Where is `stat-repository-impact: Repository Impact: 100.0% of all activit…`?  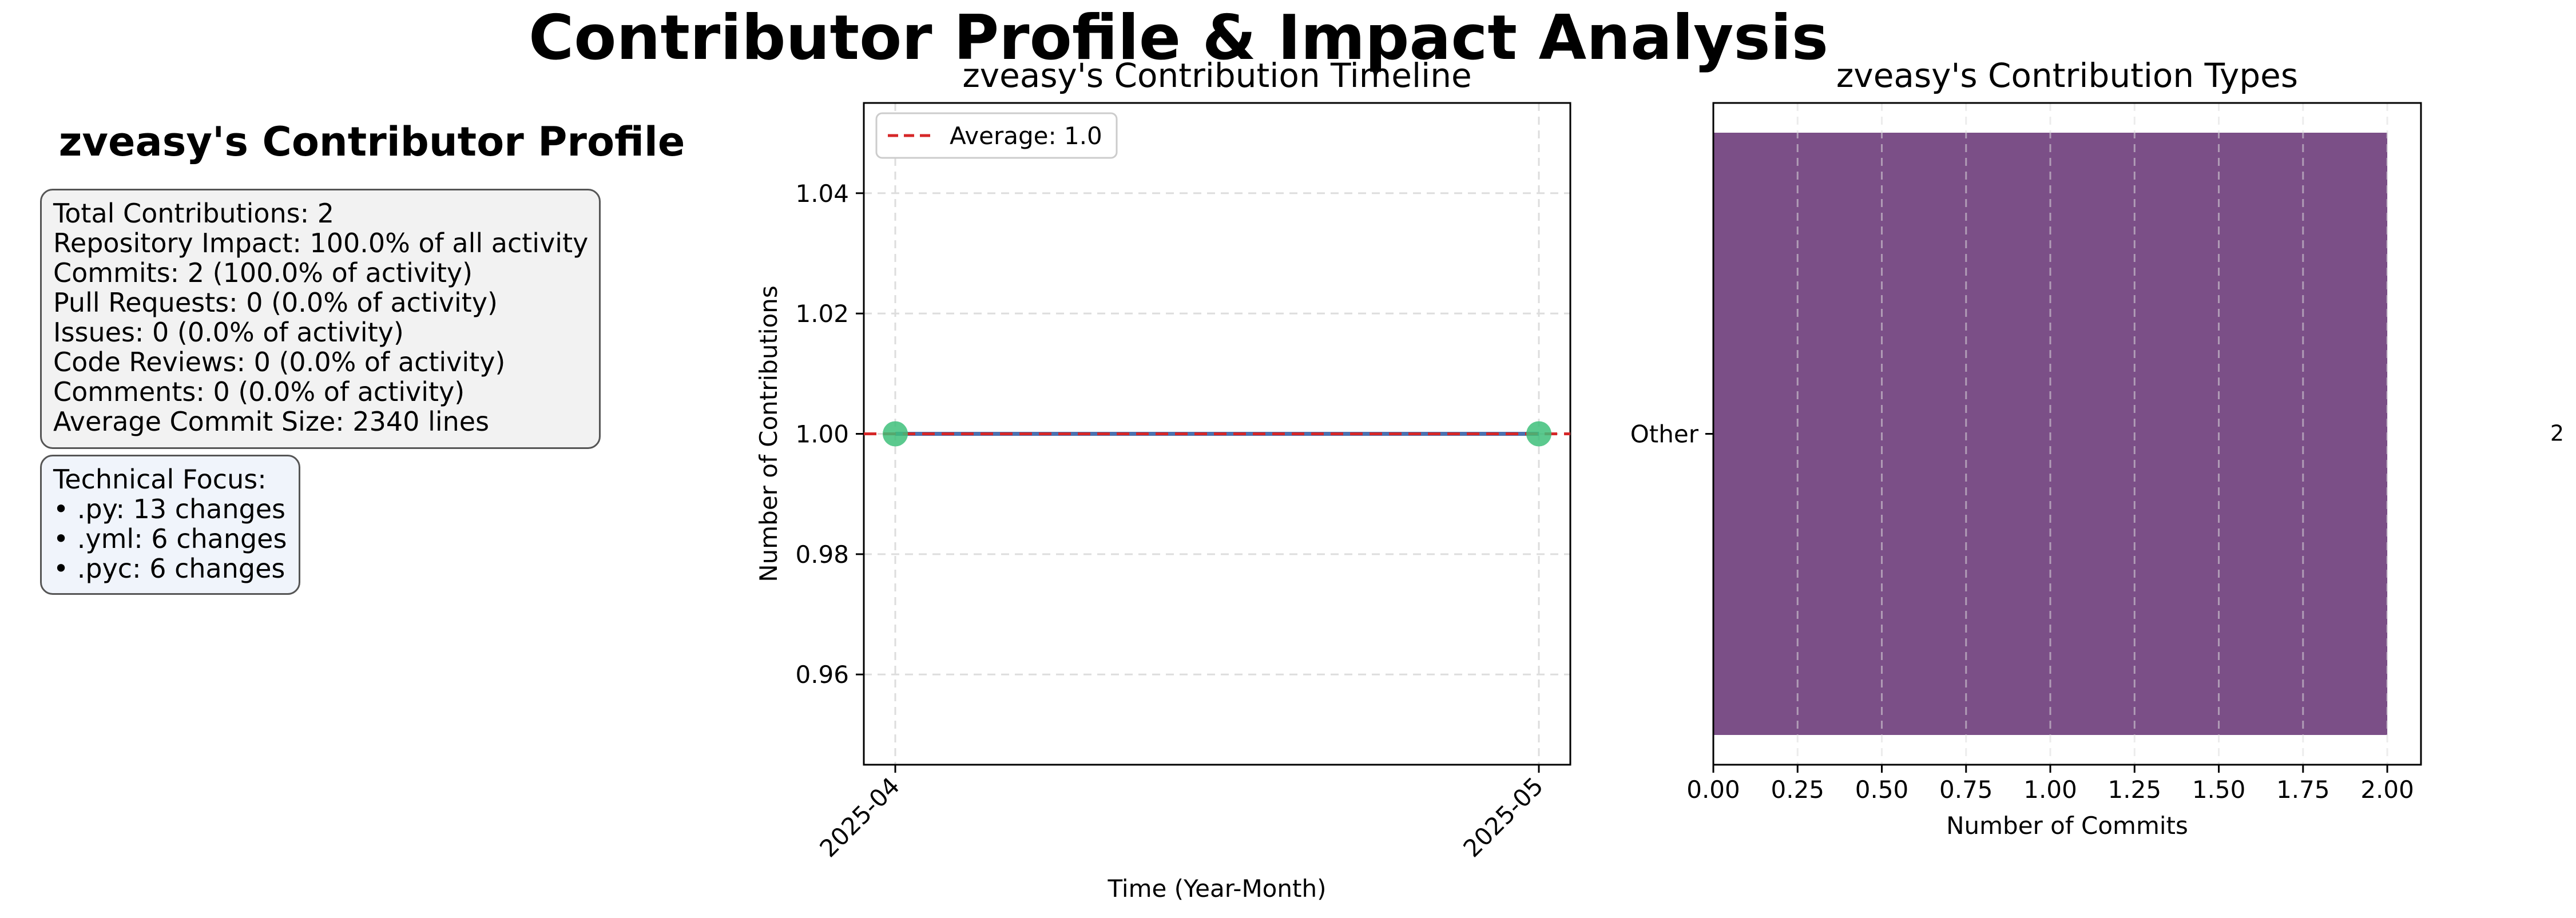
stat-repository-impact: Repository Impact: 100.0% of all activit… is located at coordinates (321, 243).